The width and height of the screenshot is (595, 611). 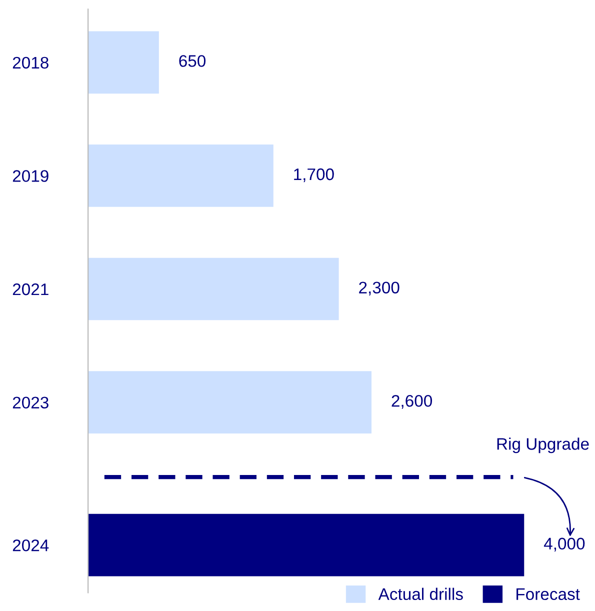 What do you see at coordinates (30, 289) in the screenshot?
I see `y-tick-label: 2021` at bounding box center [30, 289].